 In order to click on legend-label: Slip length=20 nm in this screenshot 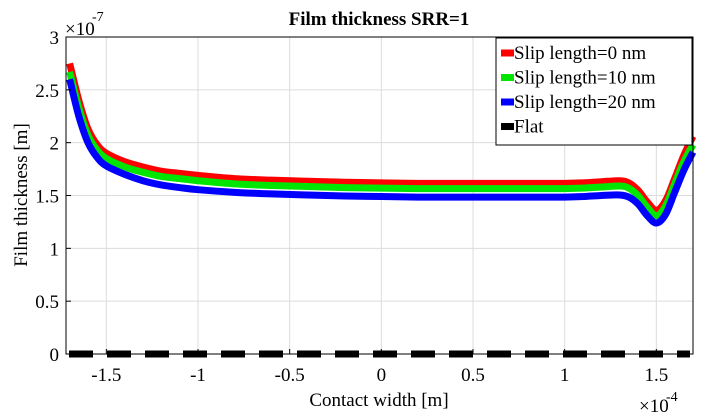, I will do `click(585, 102)`.